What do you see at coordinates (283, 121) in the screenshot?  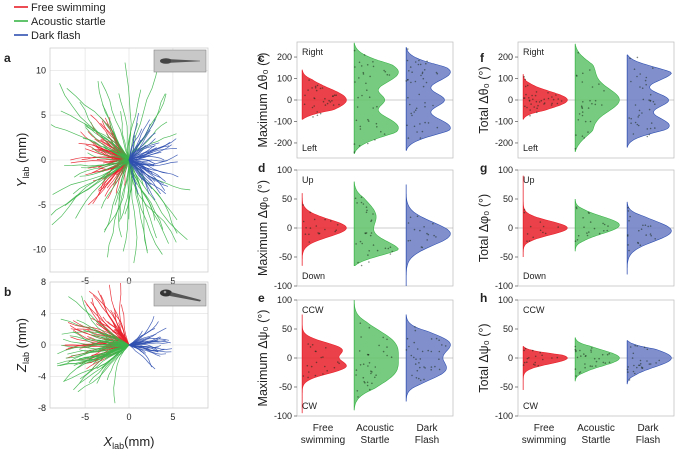 I see `y-tick-label: -100` at bounding box center [283, 121].